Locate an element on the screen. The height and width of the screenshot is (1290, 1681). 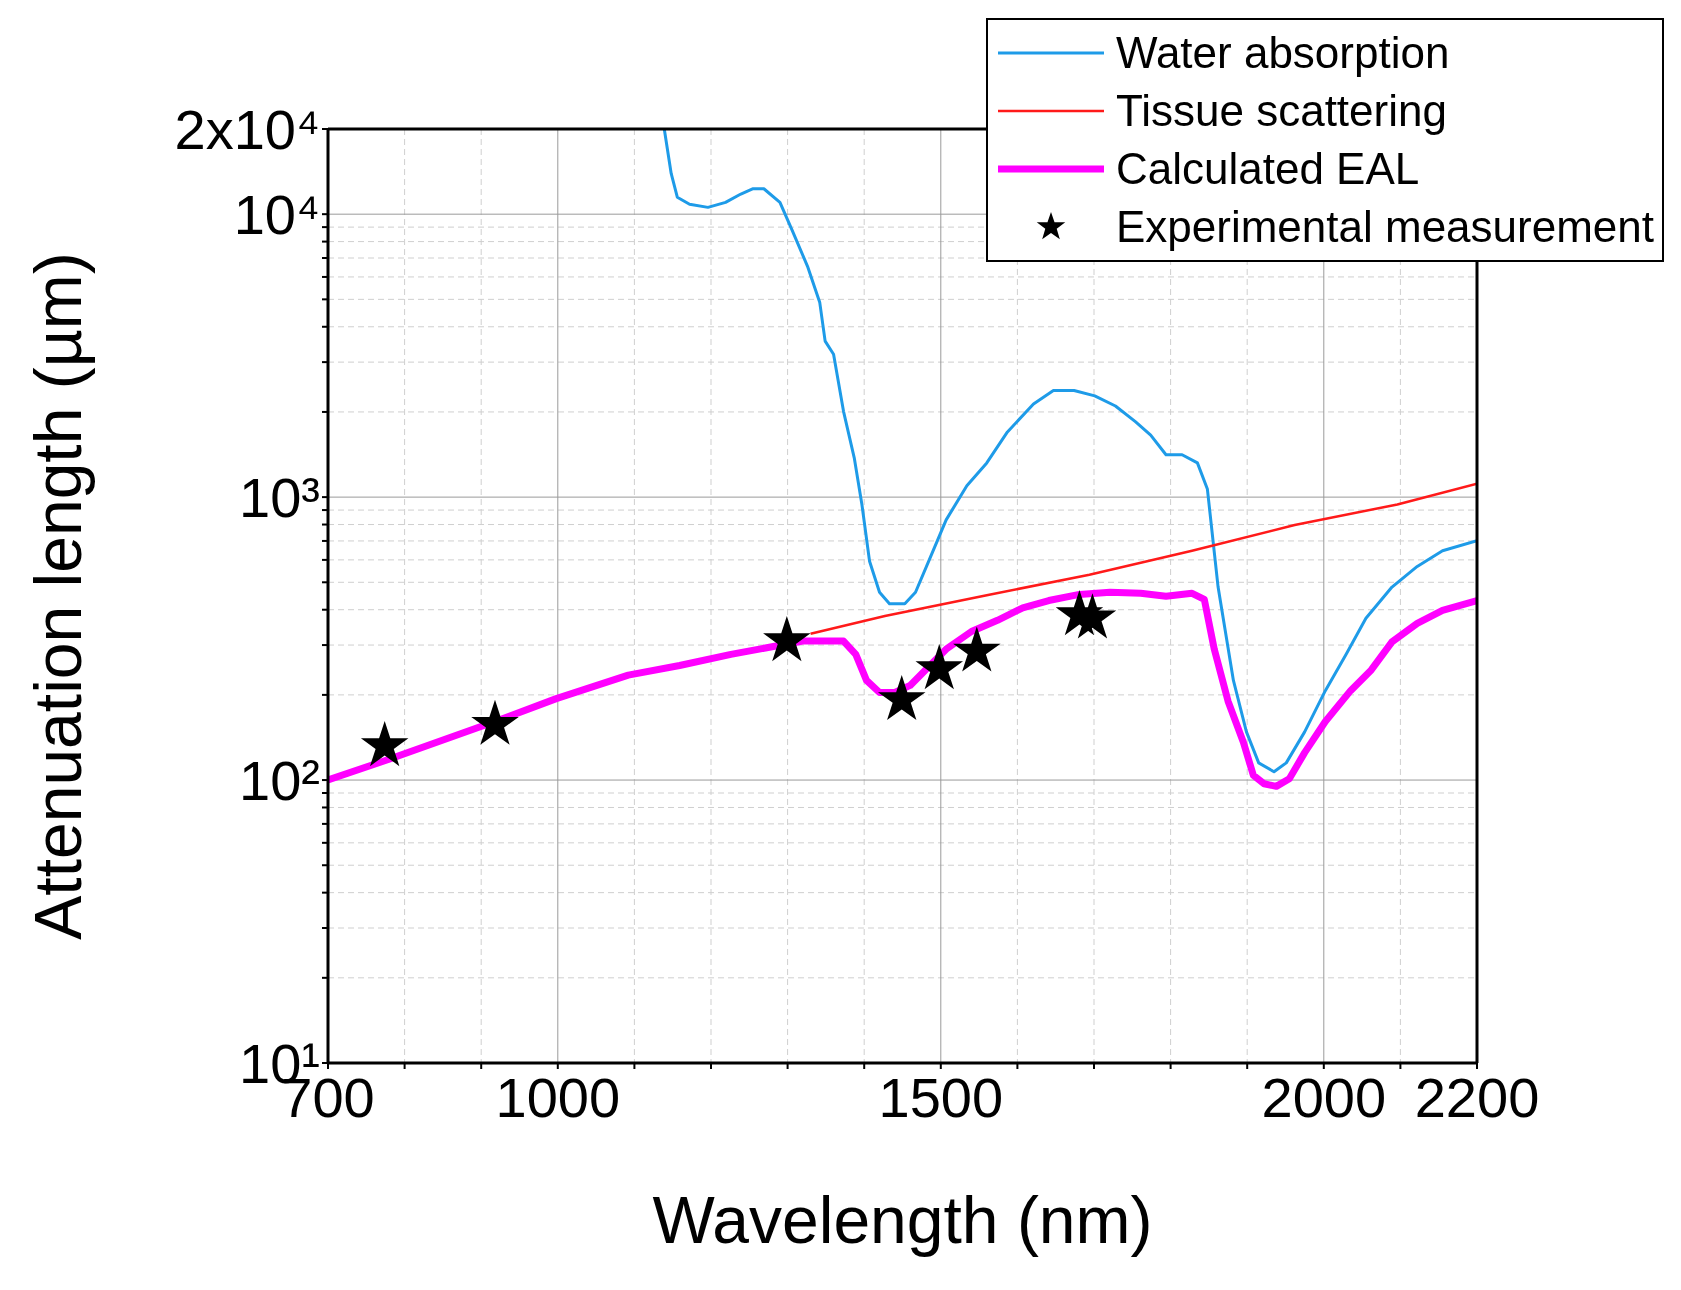
x-tick-label: 2200 is located at coordinates (1477, 1097).